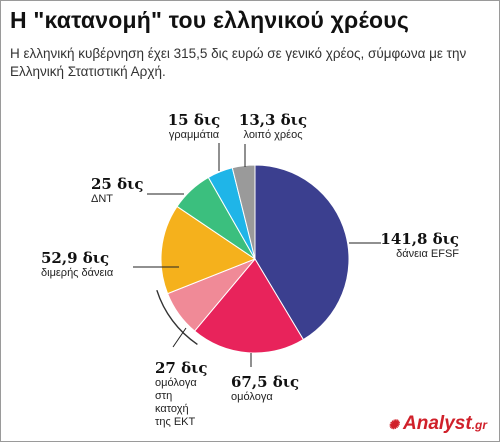  I want to click on logo-swirl-icon: ✺, so click(394, 424).